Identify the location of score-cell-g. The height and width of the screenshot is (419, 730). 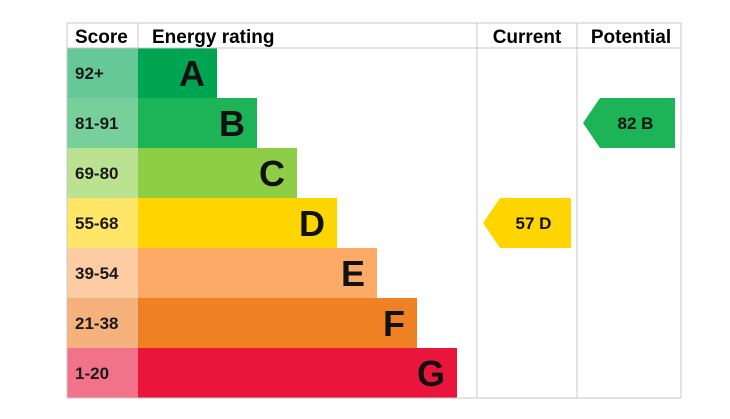
(102, 373).